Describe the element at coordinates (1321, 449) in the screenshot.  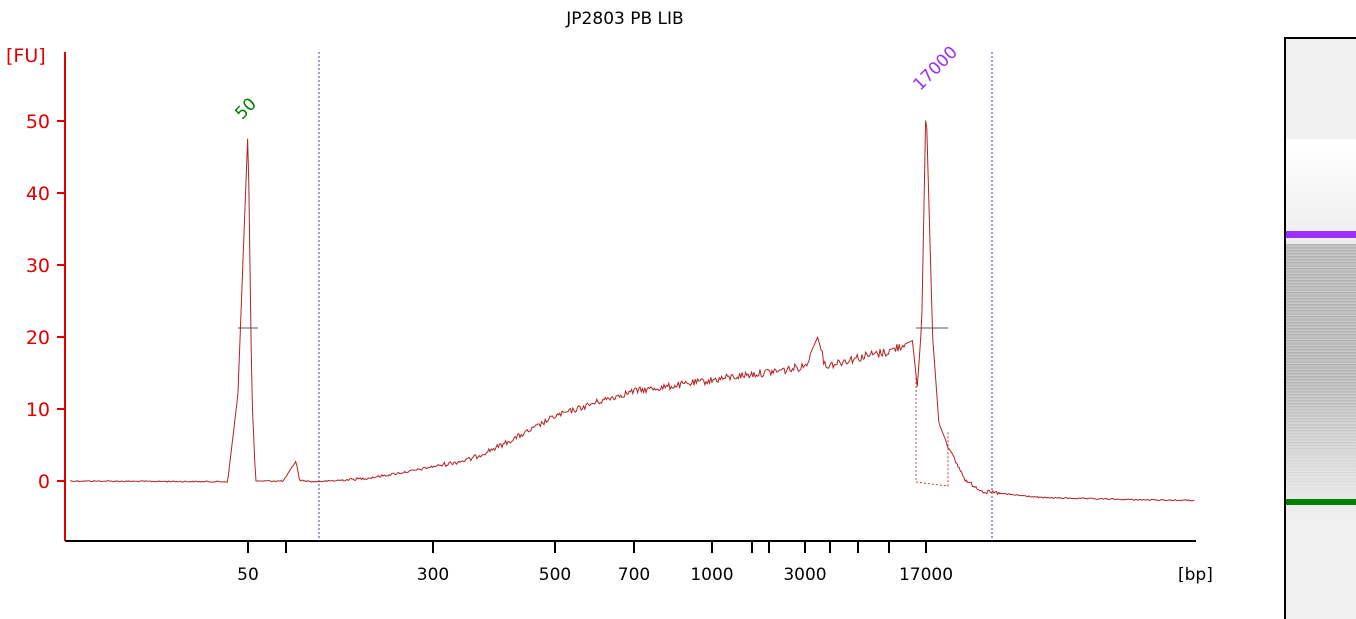
I see `gel-smear-fade` at that location.